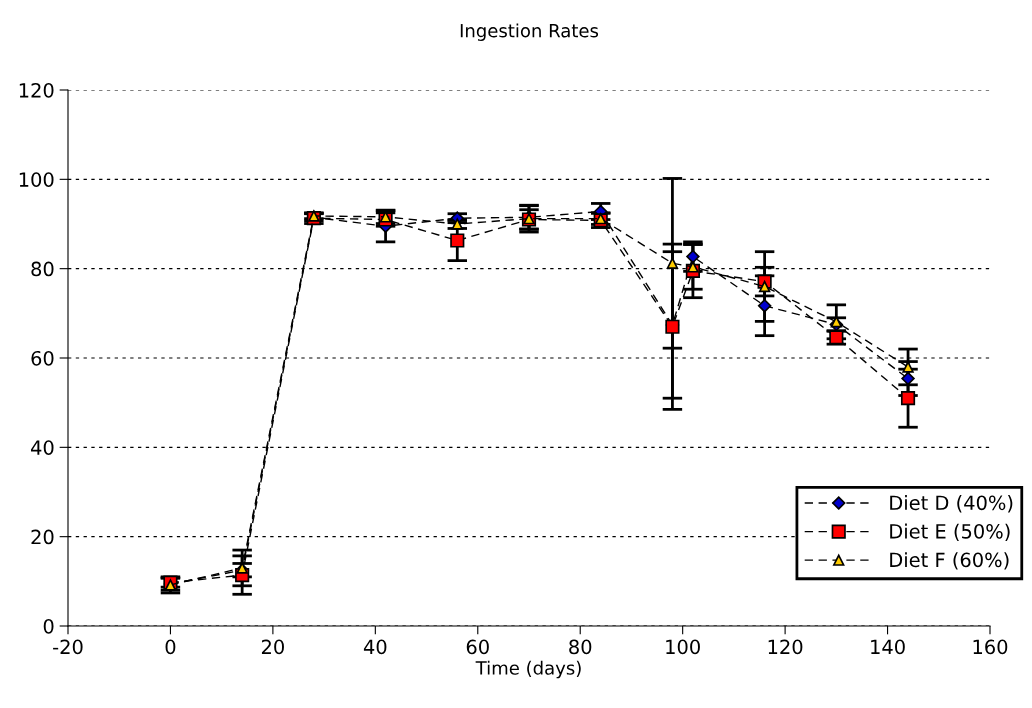 The height and width of the screenshot is (708, 1032). What do you see at coordinates (528, 669) in the screenshot?
I see `x-axis-title: Time (days)` at bounding box center [528, 669].